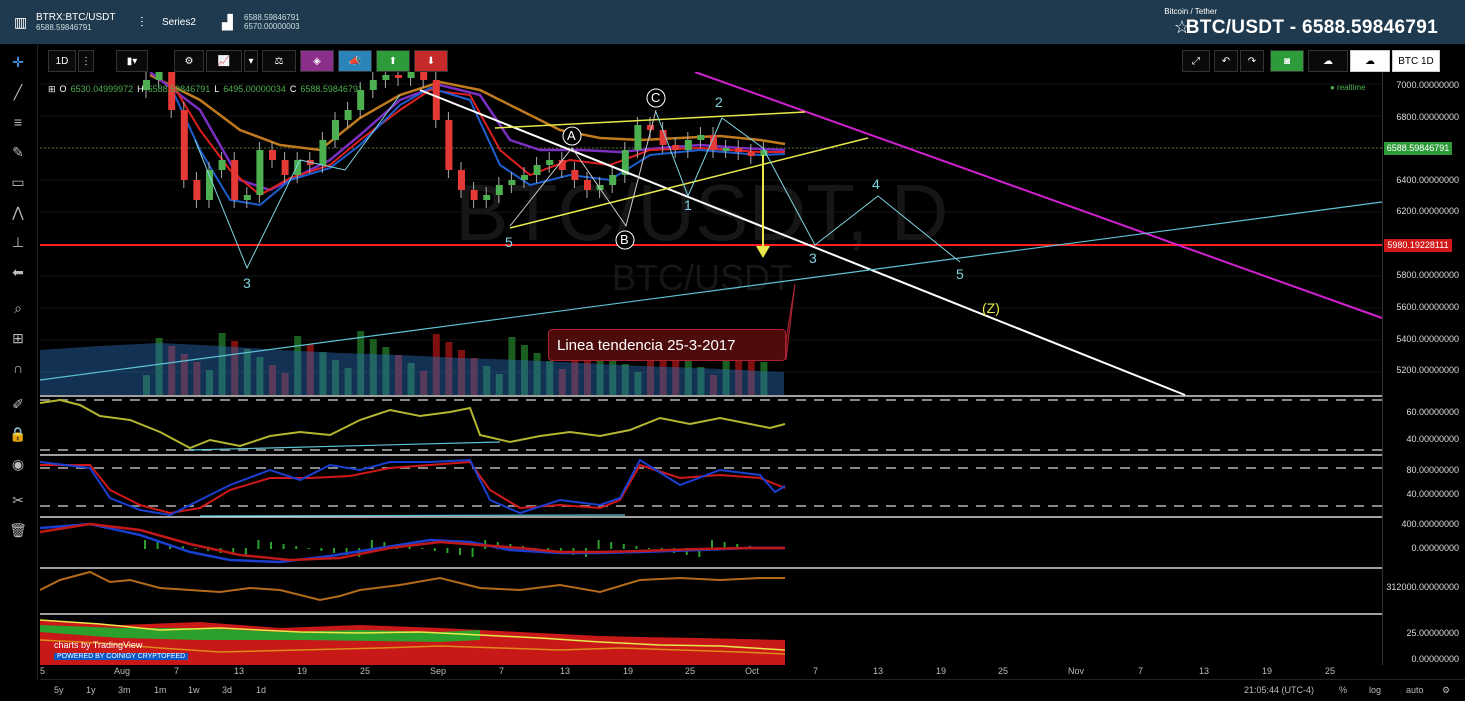 This screenshot has width=1465, height=701. What do you see at coordinates (467, 112) in the screenshot?
I see `ma-orange` at bounding box center [467, 112].